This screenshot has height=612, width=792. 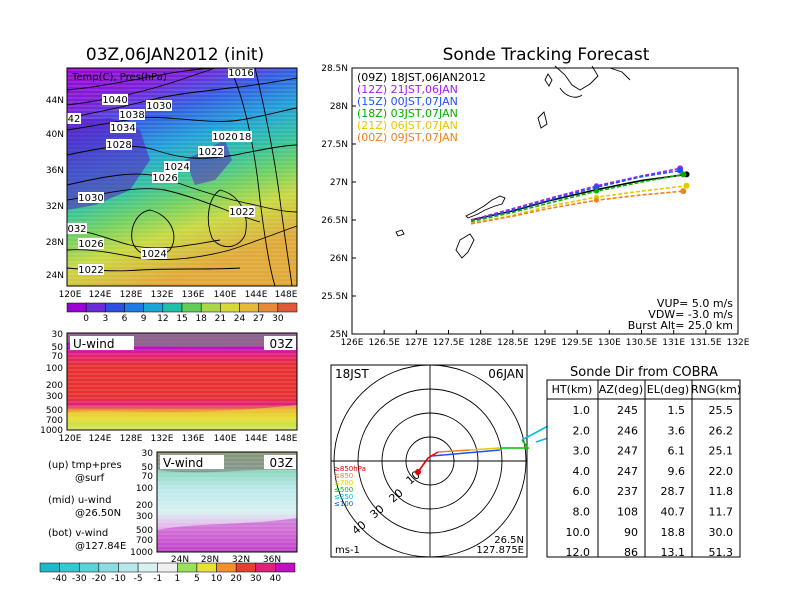 I want to click on lon-label: 128E, so click(x=131, y=295).